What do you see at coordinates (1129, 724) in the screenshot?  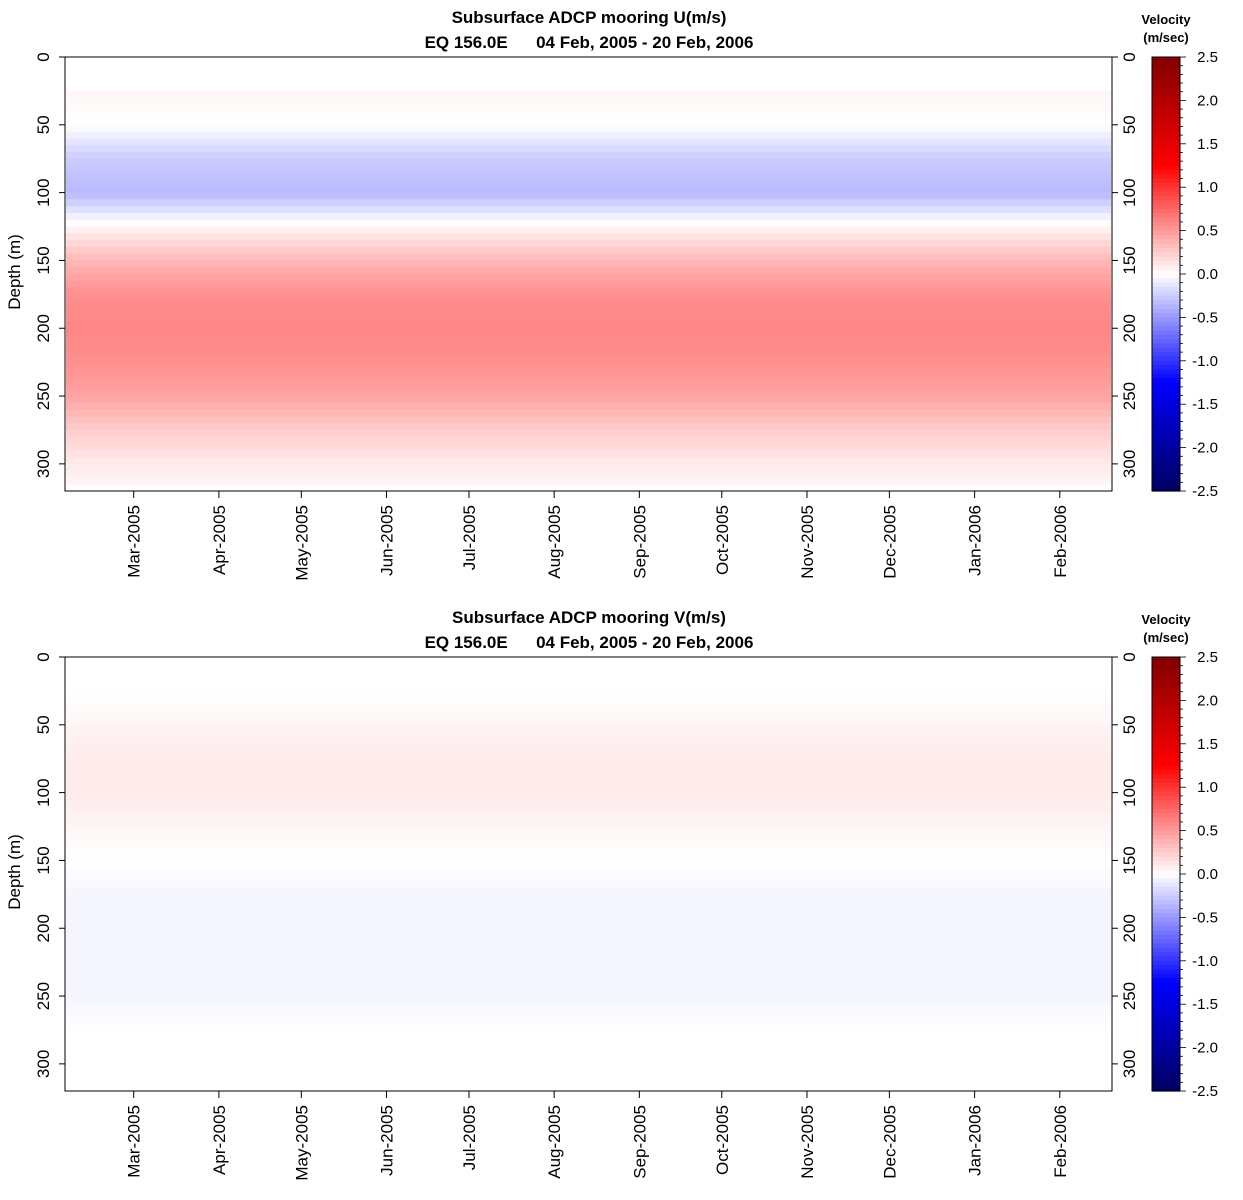 I see `y-tick-label: 50` at bounding box center [1129, 724].